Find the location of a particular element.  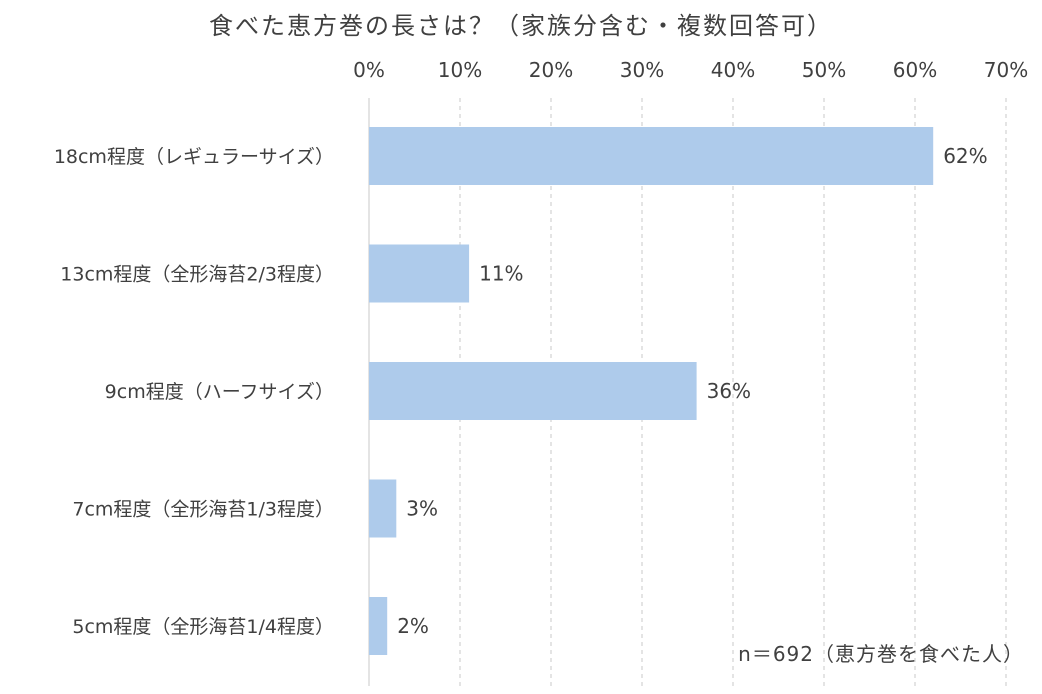

x-tick-label: 20% is located at coordinates (551, 70).